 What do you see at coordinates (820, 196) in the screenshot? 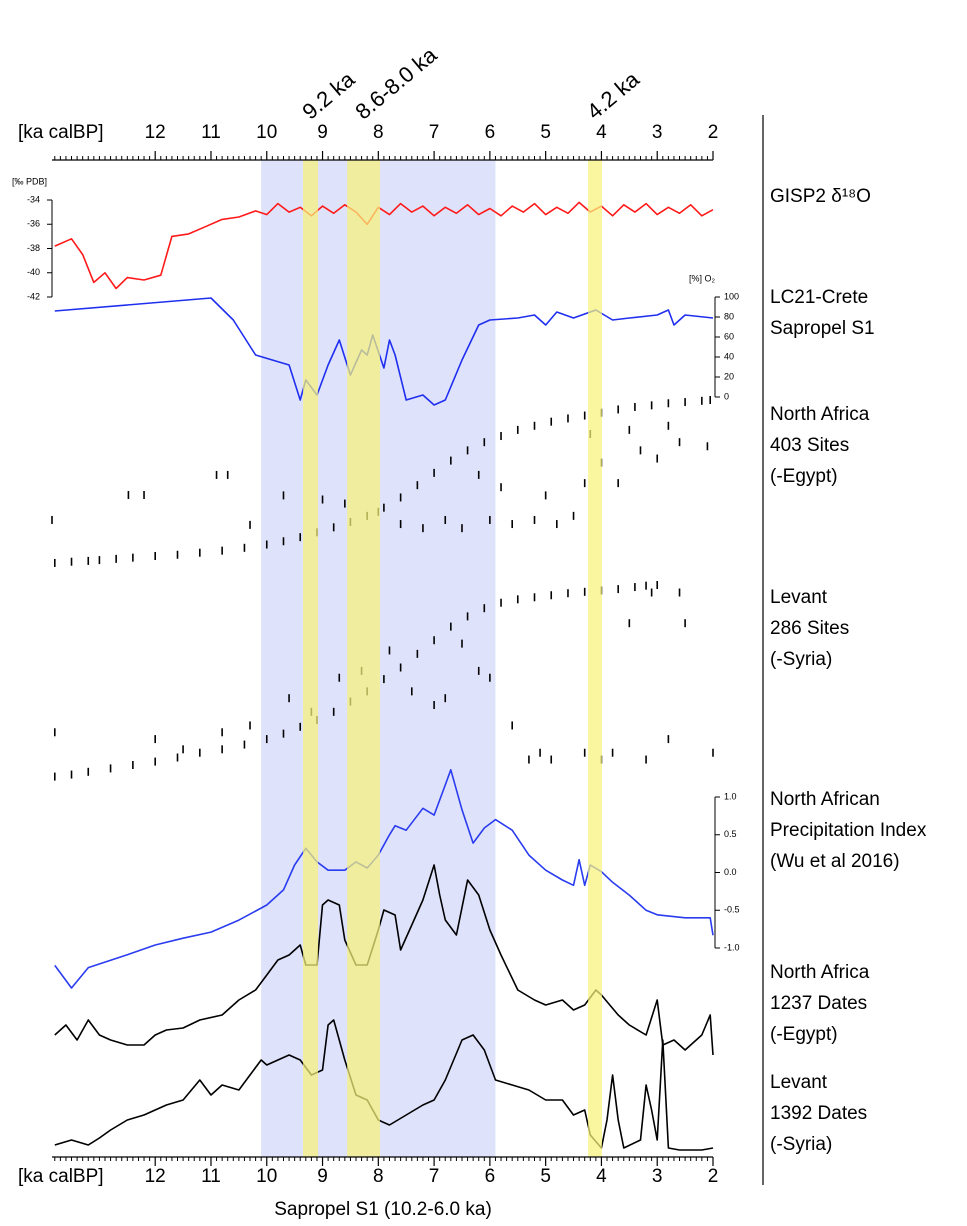
I see `panel-label: GISP2 δ¹⁸O` at bounding box center [820, 196].